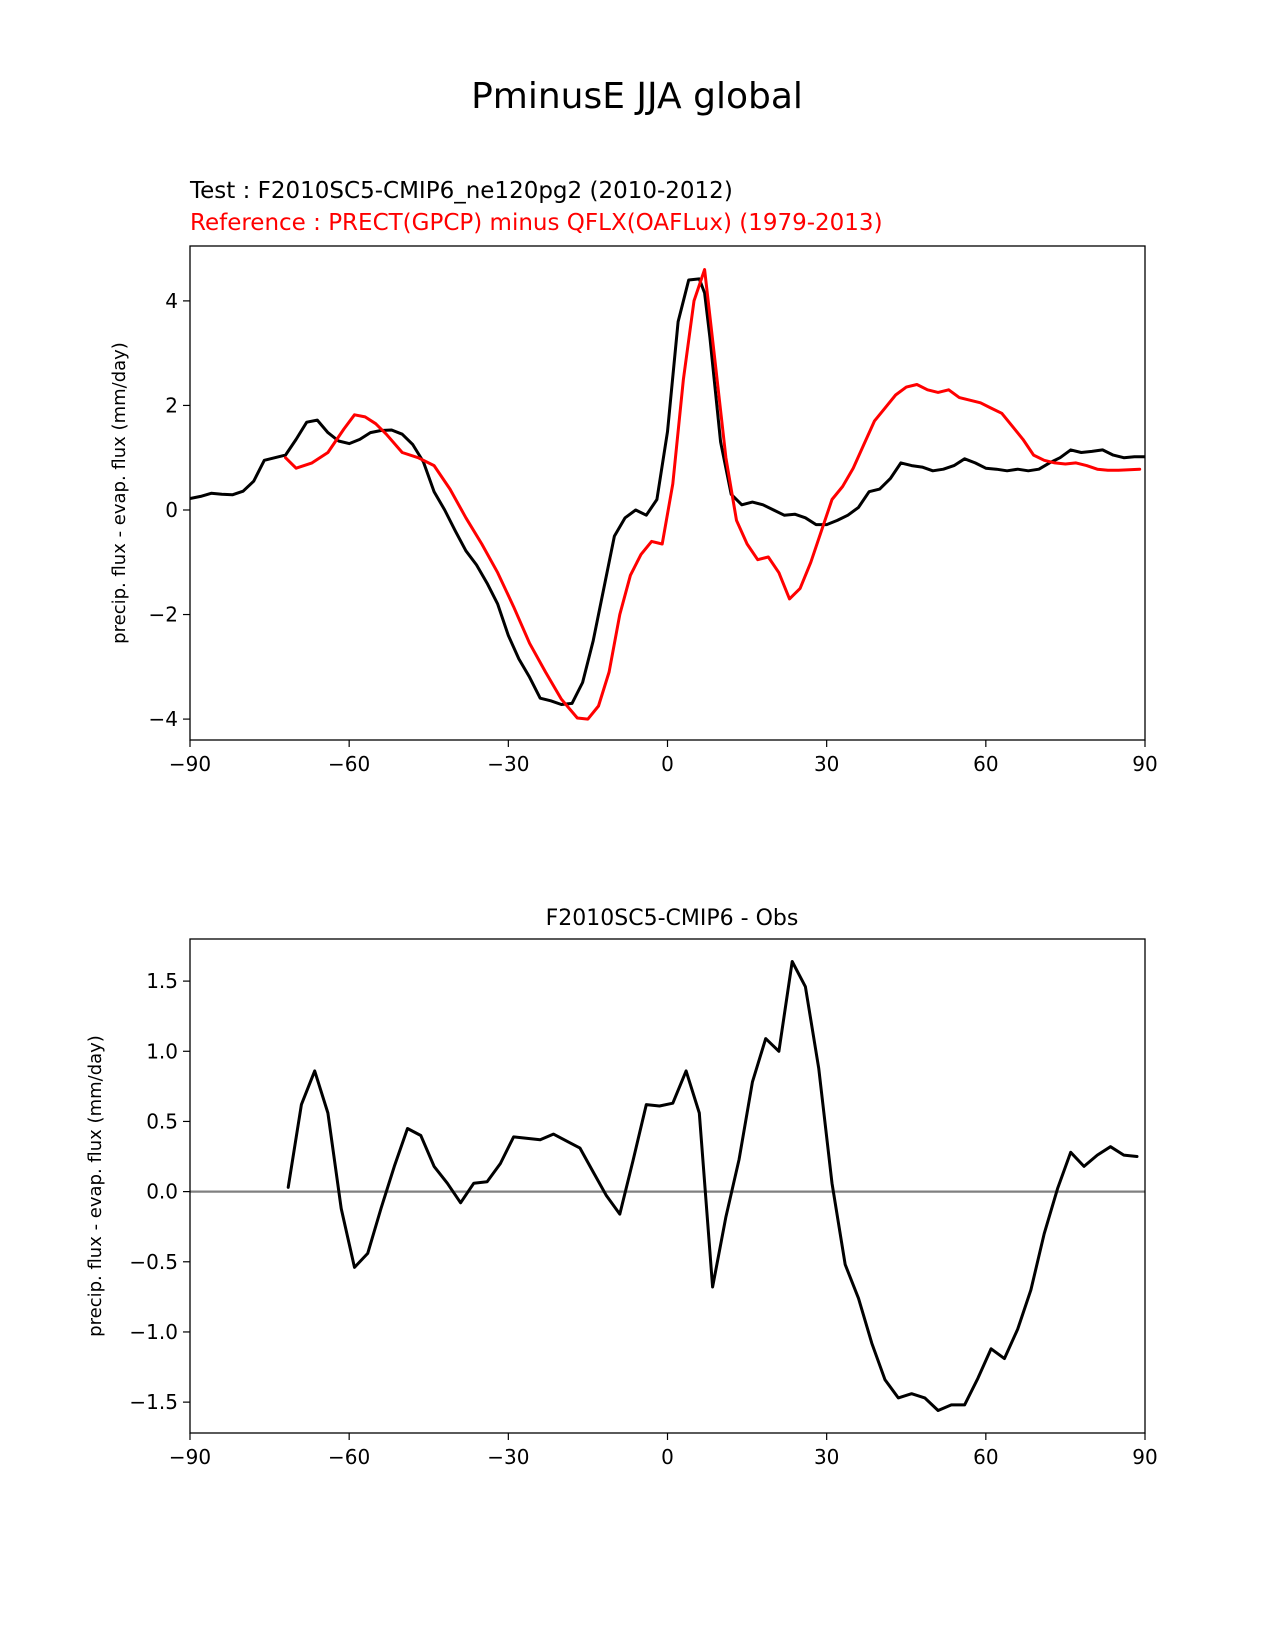 The image size is (1275, 1650). What do you see at coordinates (672, 918) in the screenshot?
I see `bottom-chart-title: F2010SC5-CMIP6 - Obs` at bounding box center [672, 918].